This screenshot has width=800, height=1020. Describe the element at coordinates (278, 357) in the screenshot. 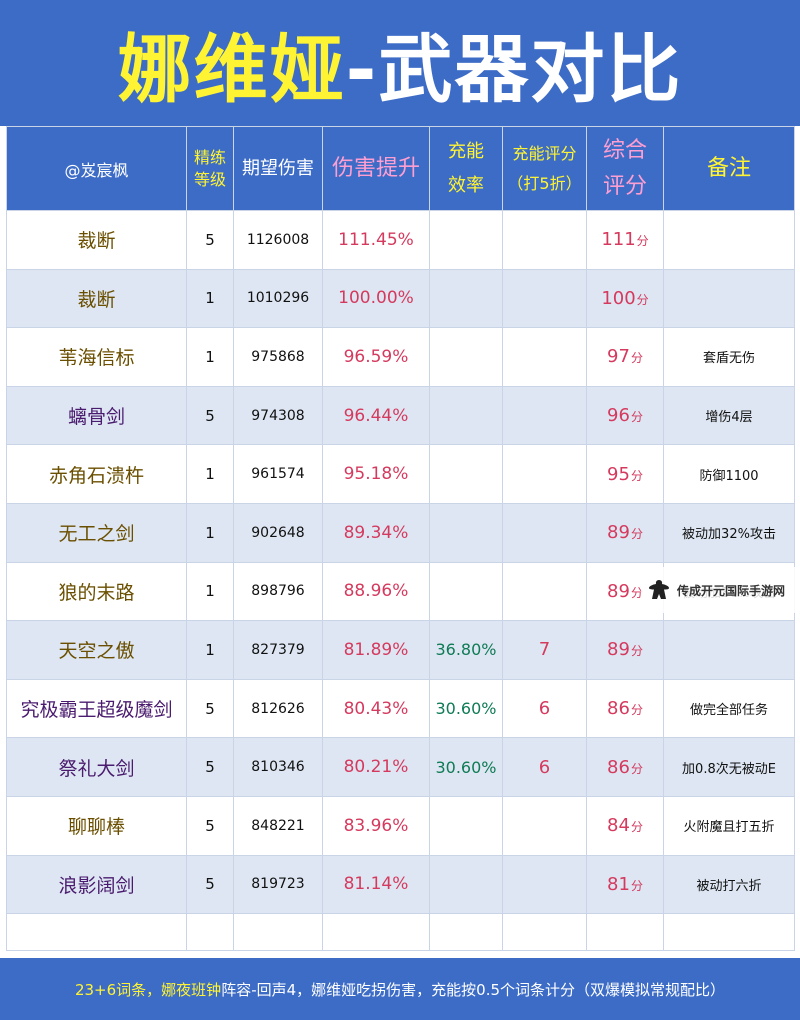

I see `expected-damage: 975868` at that location.